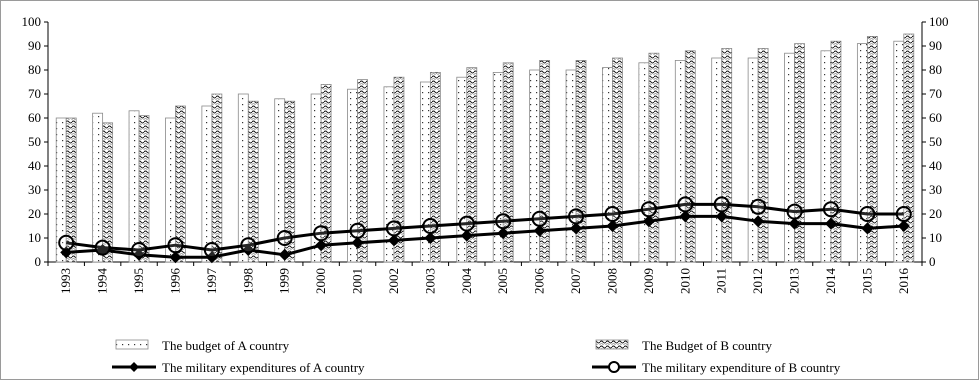 This screenshot has width=979, height=380. I want to click on y-tick-label-left: 100, so click(32, 21).